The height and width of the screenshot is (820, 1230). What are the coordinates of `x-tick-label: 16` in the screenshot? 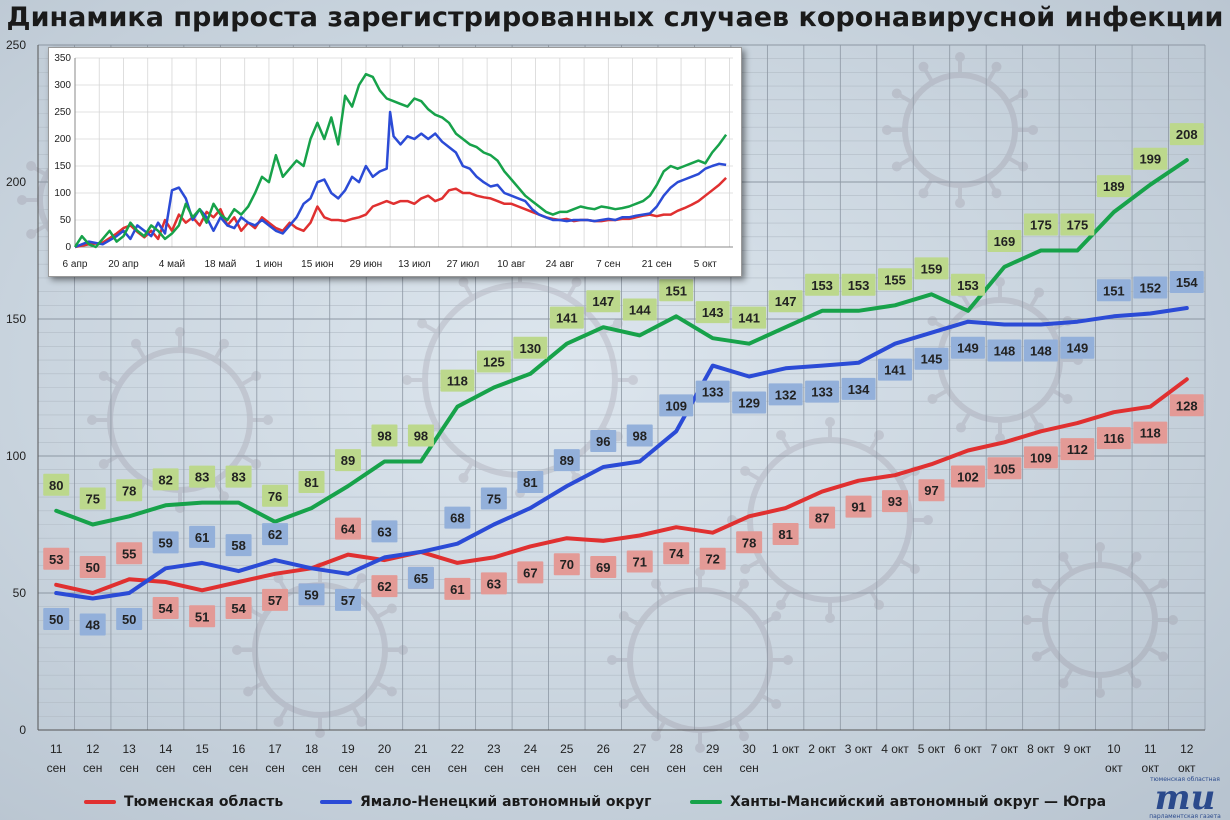 It's located at (239, 749).